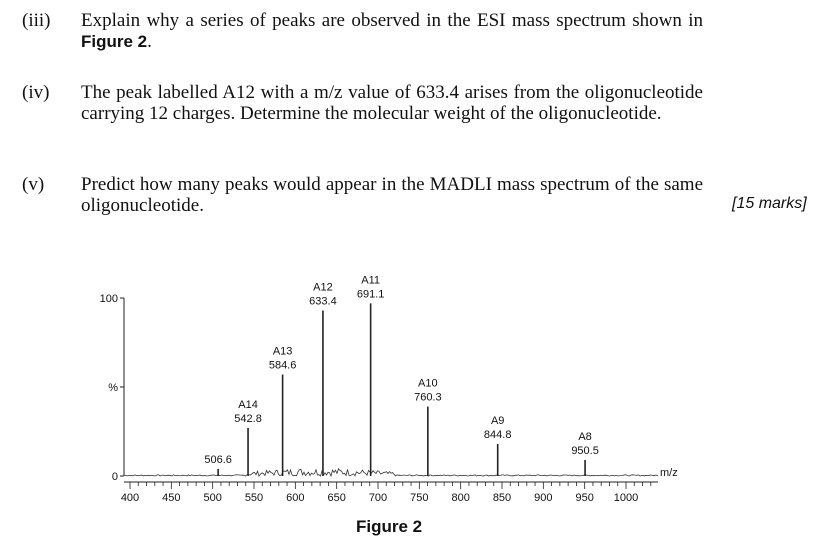  I want to click on question-text-part: ., so click(149, 41).